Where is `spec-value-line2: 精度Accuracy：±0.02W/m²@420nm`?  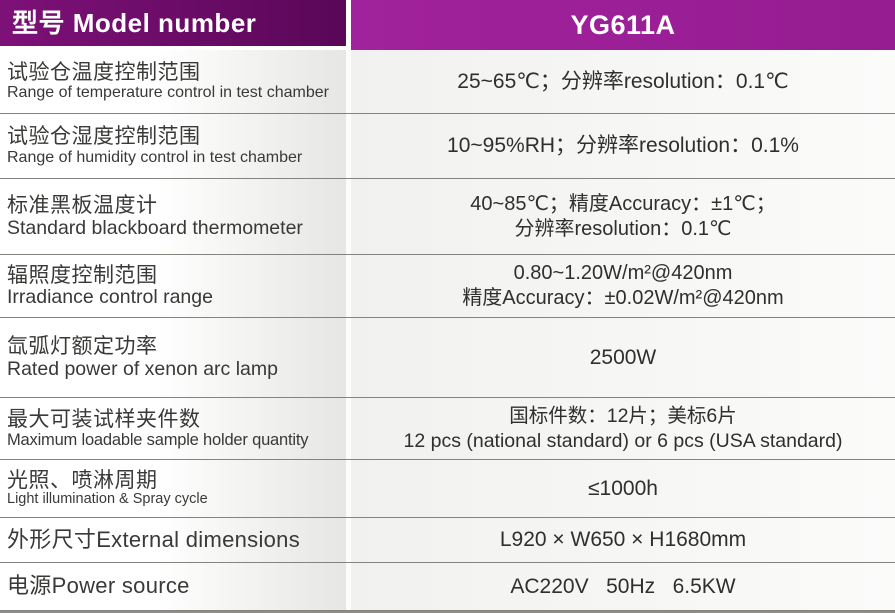
spec-value-line2: 精度Accuracy：±0.02W/m²@420nm is located at coordinates (623, 298).